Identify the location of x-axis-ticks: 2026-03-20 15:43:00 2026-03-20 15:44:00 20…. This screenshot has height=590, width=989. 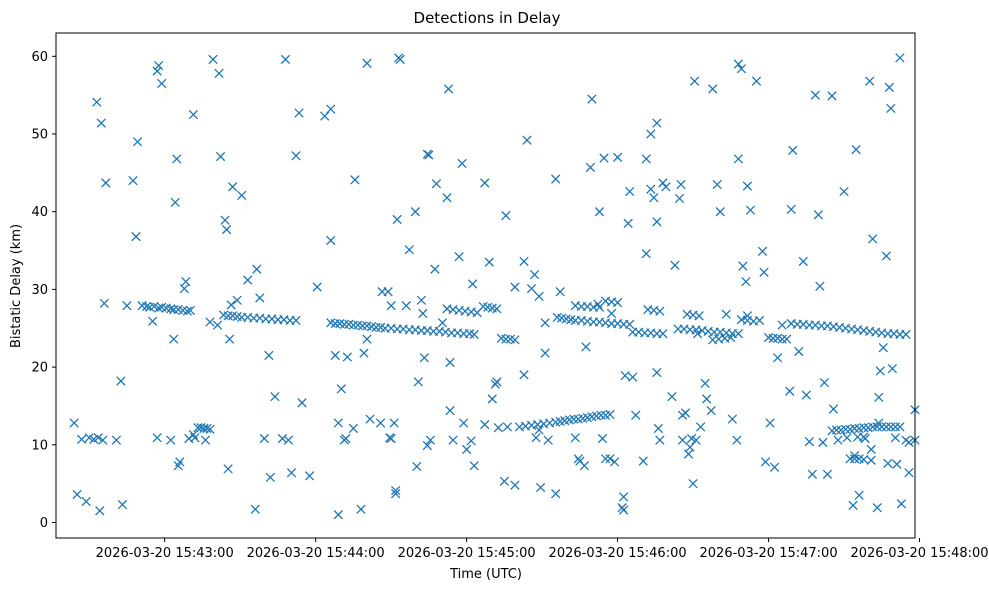
(542, 549).